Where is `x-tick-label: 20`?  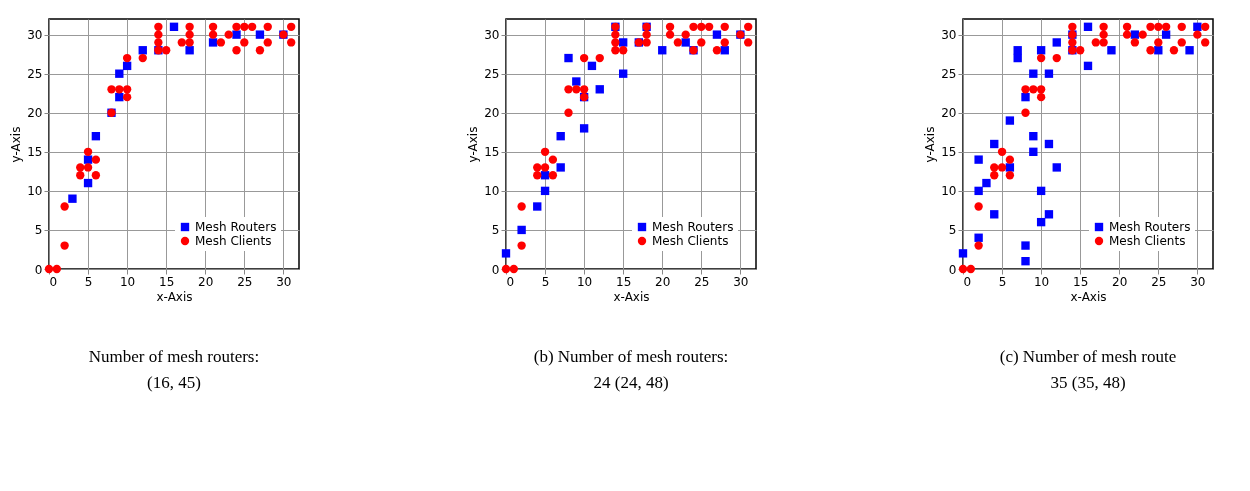
x-tick-label: 20 is located at coordinates (1120, 281).